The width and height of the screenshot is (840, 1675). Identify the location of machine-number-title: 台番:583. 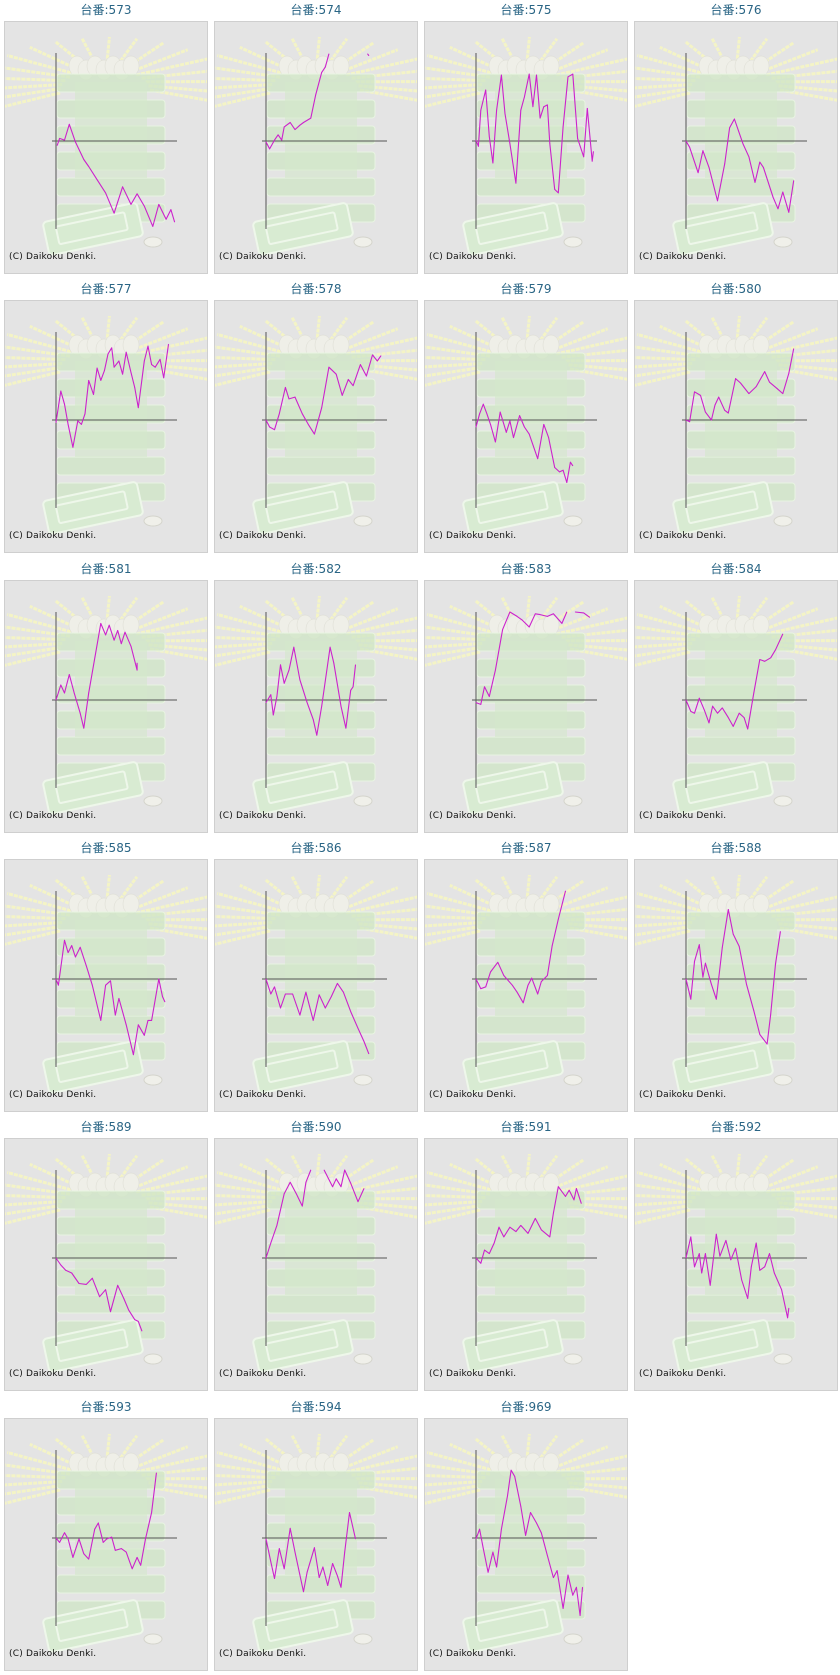
(526, 569).